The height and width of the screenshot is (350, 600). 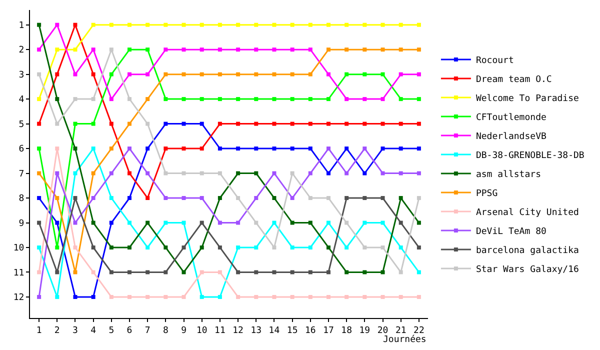 What do you see at coordinates (530, 156) in the screenshot?
I see `legend-label: DB-38-GRENOBLE-38-DB` at bounding box center [530, 156].